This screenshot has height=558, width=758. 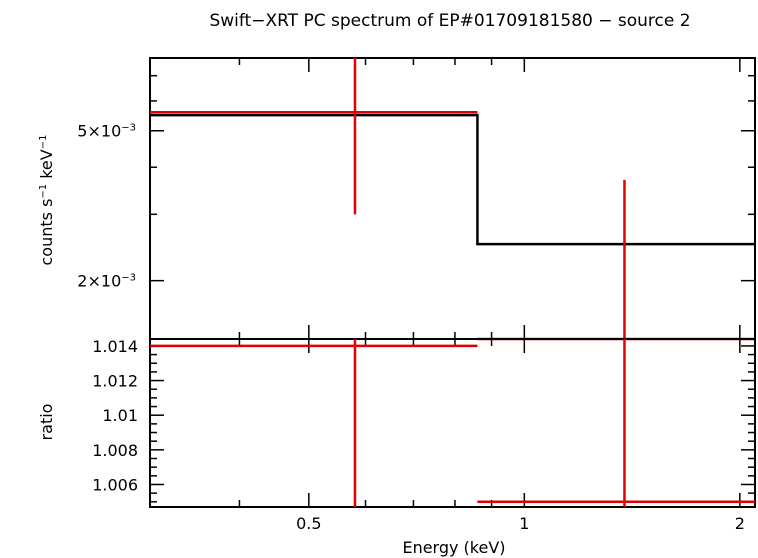 What do you see at coordinates (115, 381) in the screenshot?
I see `y-tick-label: 1.012` at bounding box center [115, 381].